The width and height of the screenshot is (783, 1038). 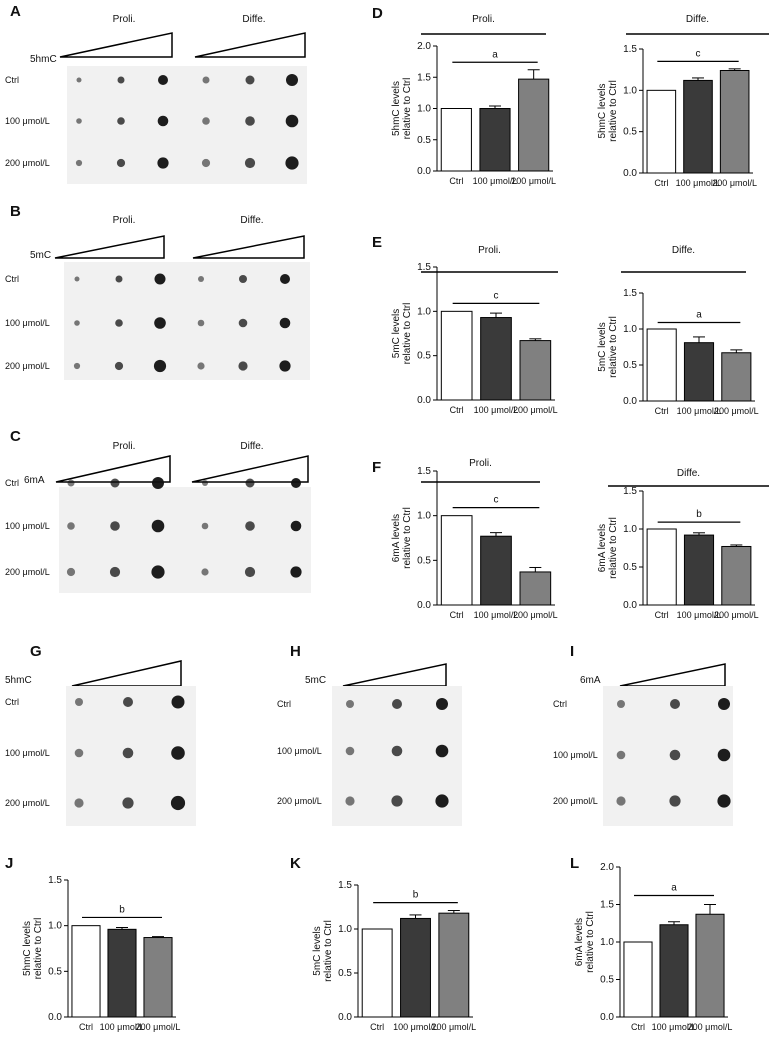 I want to click on y-axis-label-line: relative to Ctrl, so click(x=613, y=347).